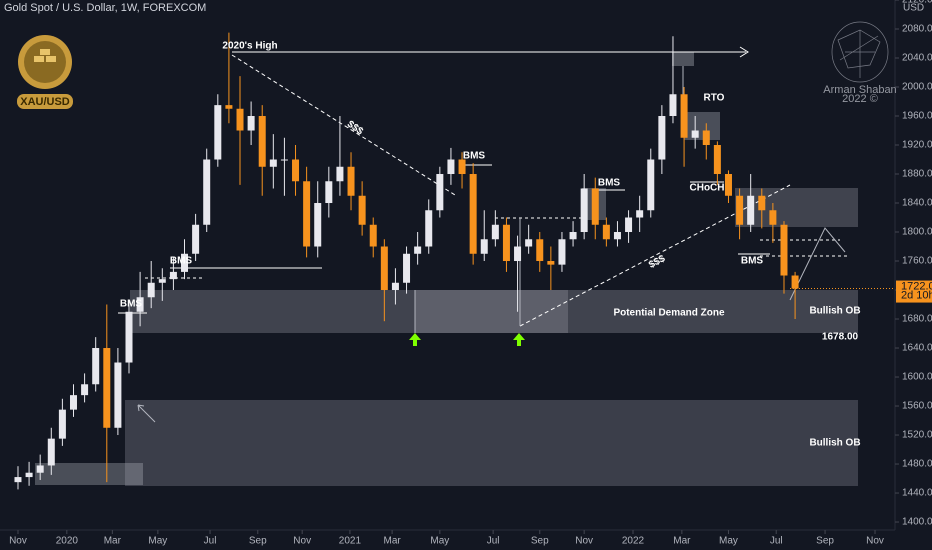  I want to click on y-tick-label: 2120.00, so click(917, 3).